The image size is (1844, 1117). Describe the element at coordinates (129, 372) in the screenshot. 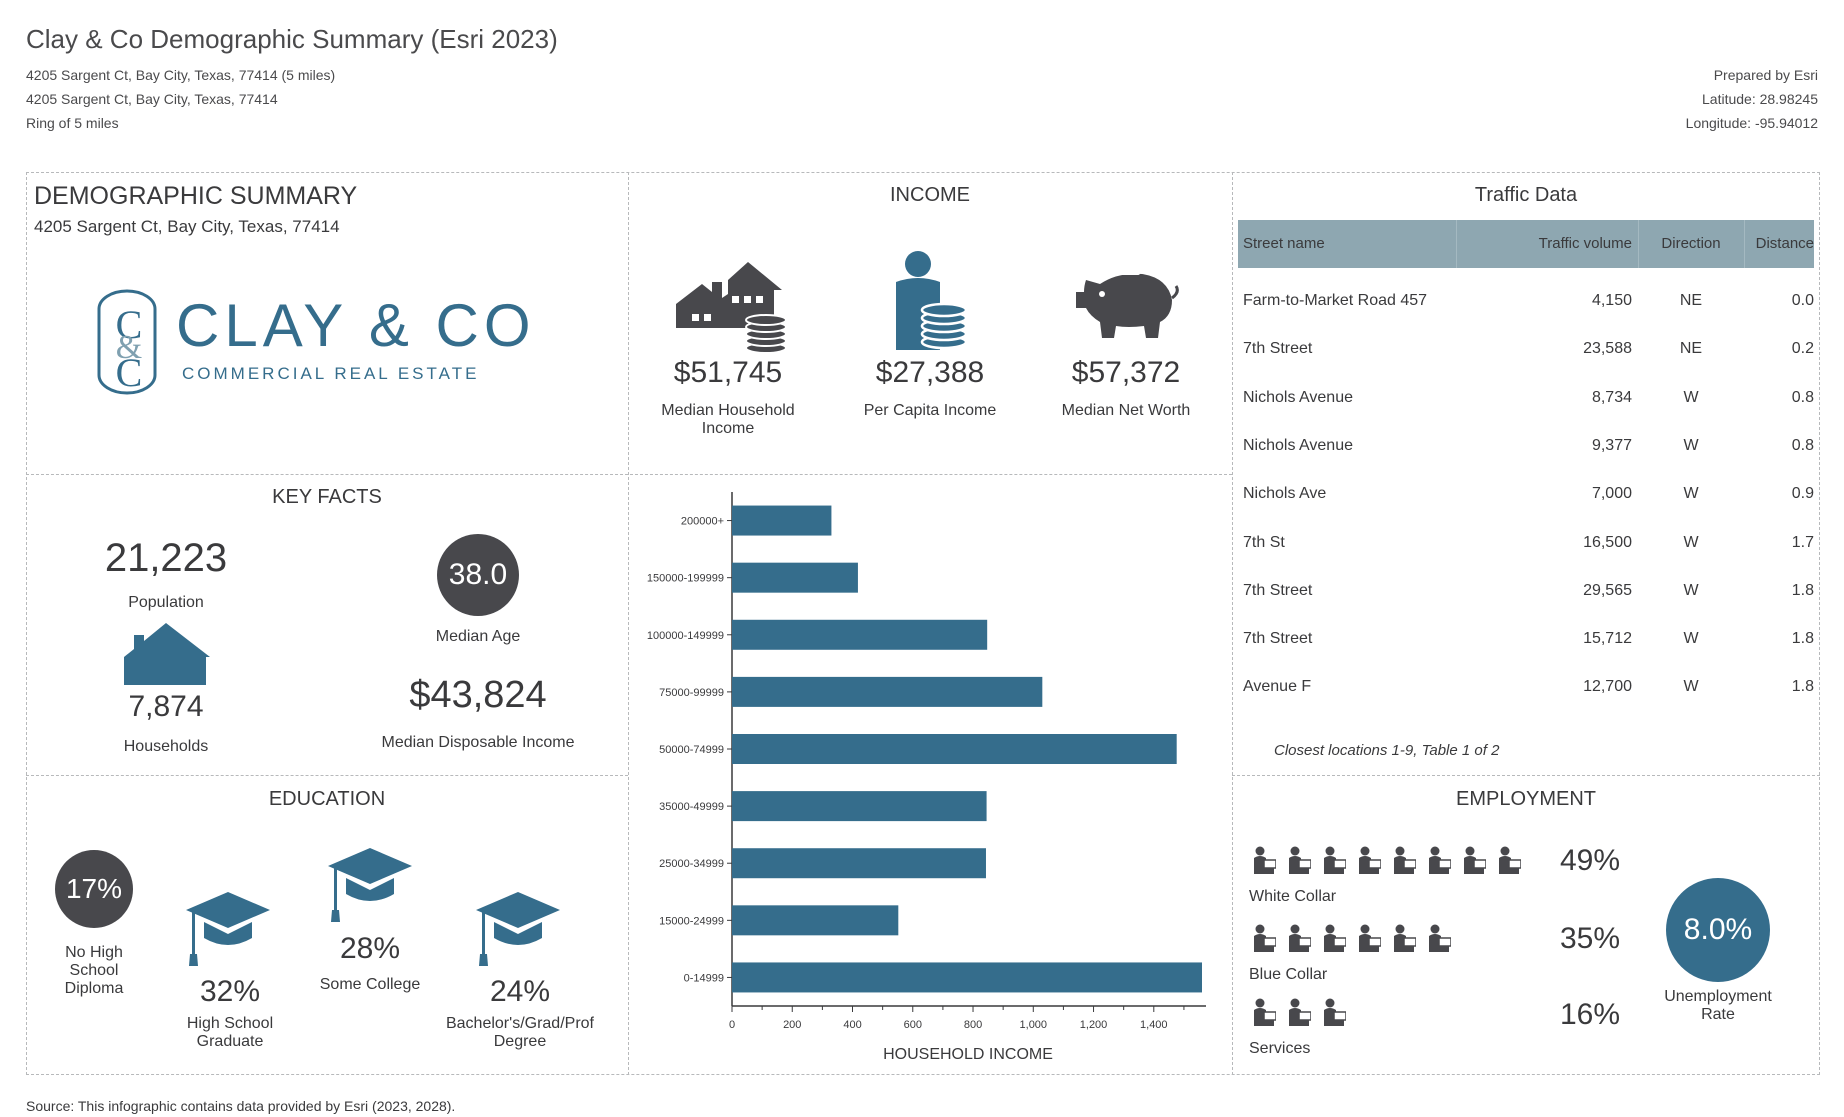

I see `svg-text: C` at that location.